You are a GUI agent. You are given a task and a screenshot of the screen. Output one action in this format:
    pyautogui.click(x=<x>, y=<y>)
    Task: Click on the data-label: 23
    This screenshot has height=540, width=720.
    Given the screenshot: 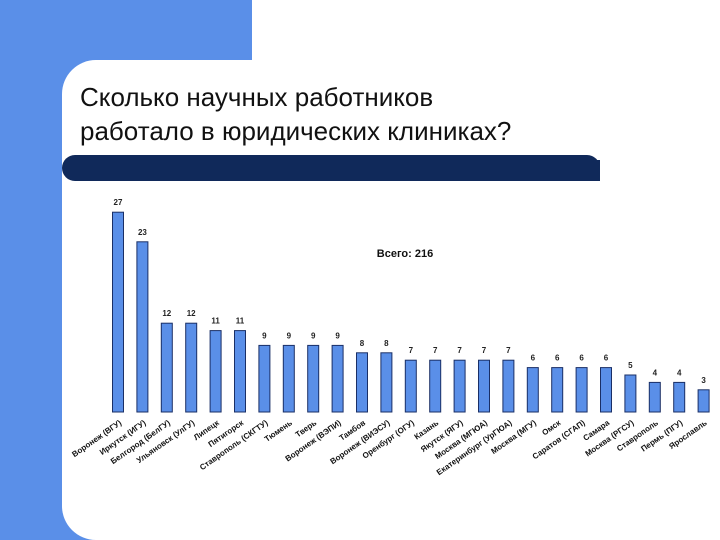 What is the action you would take?
    pyautogui.click(x=142, y=232)
    